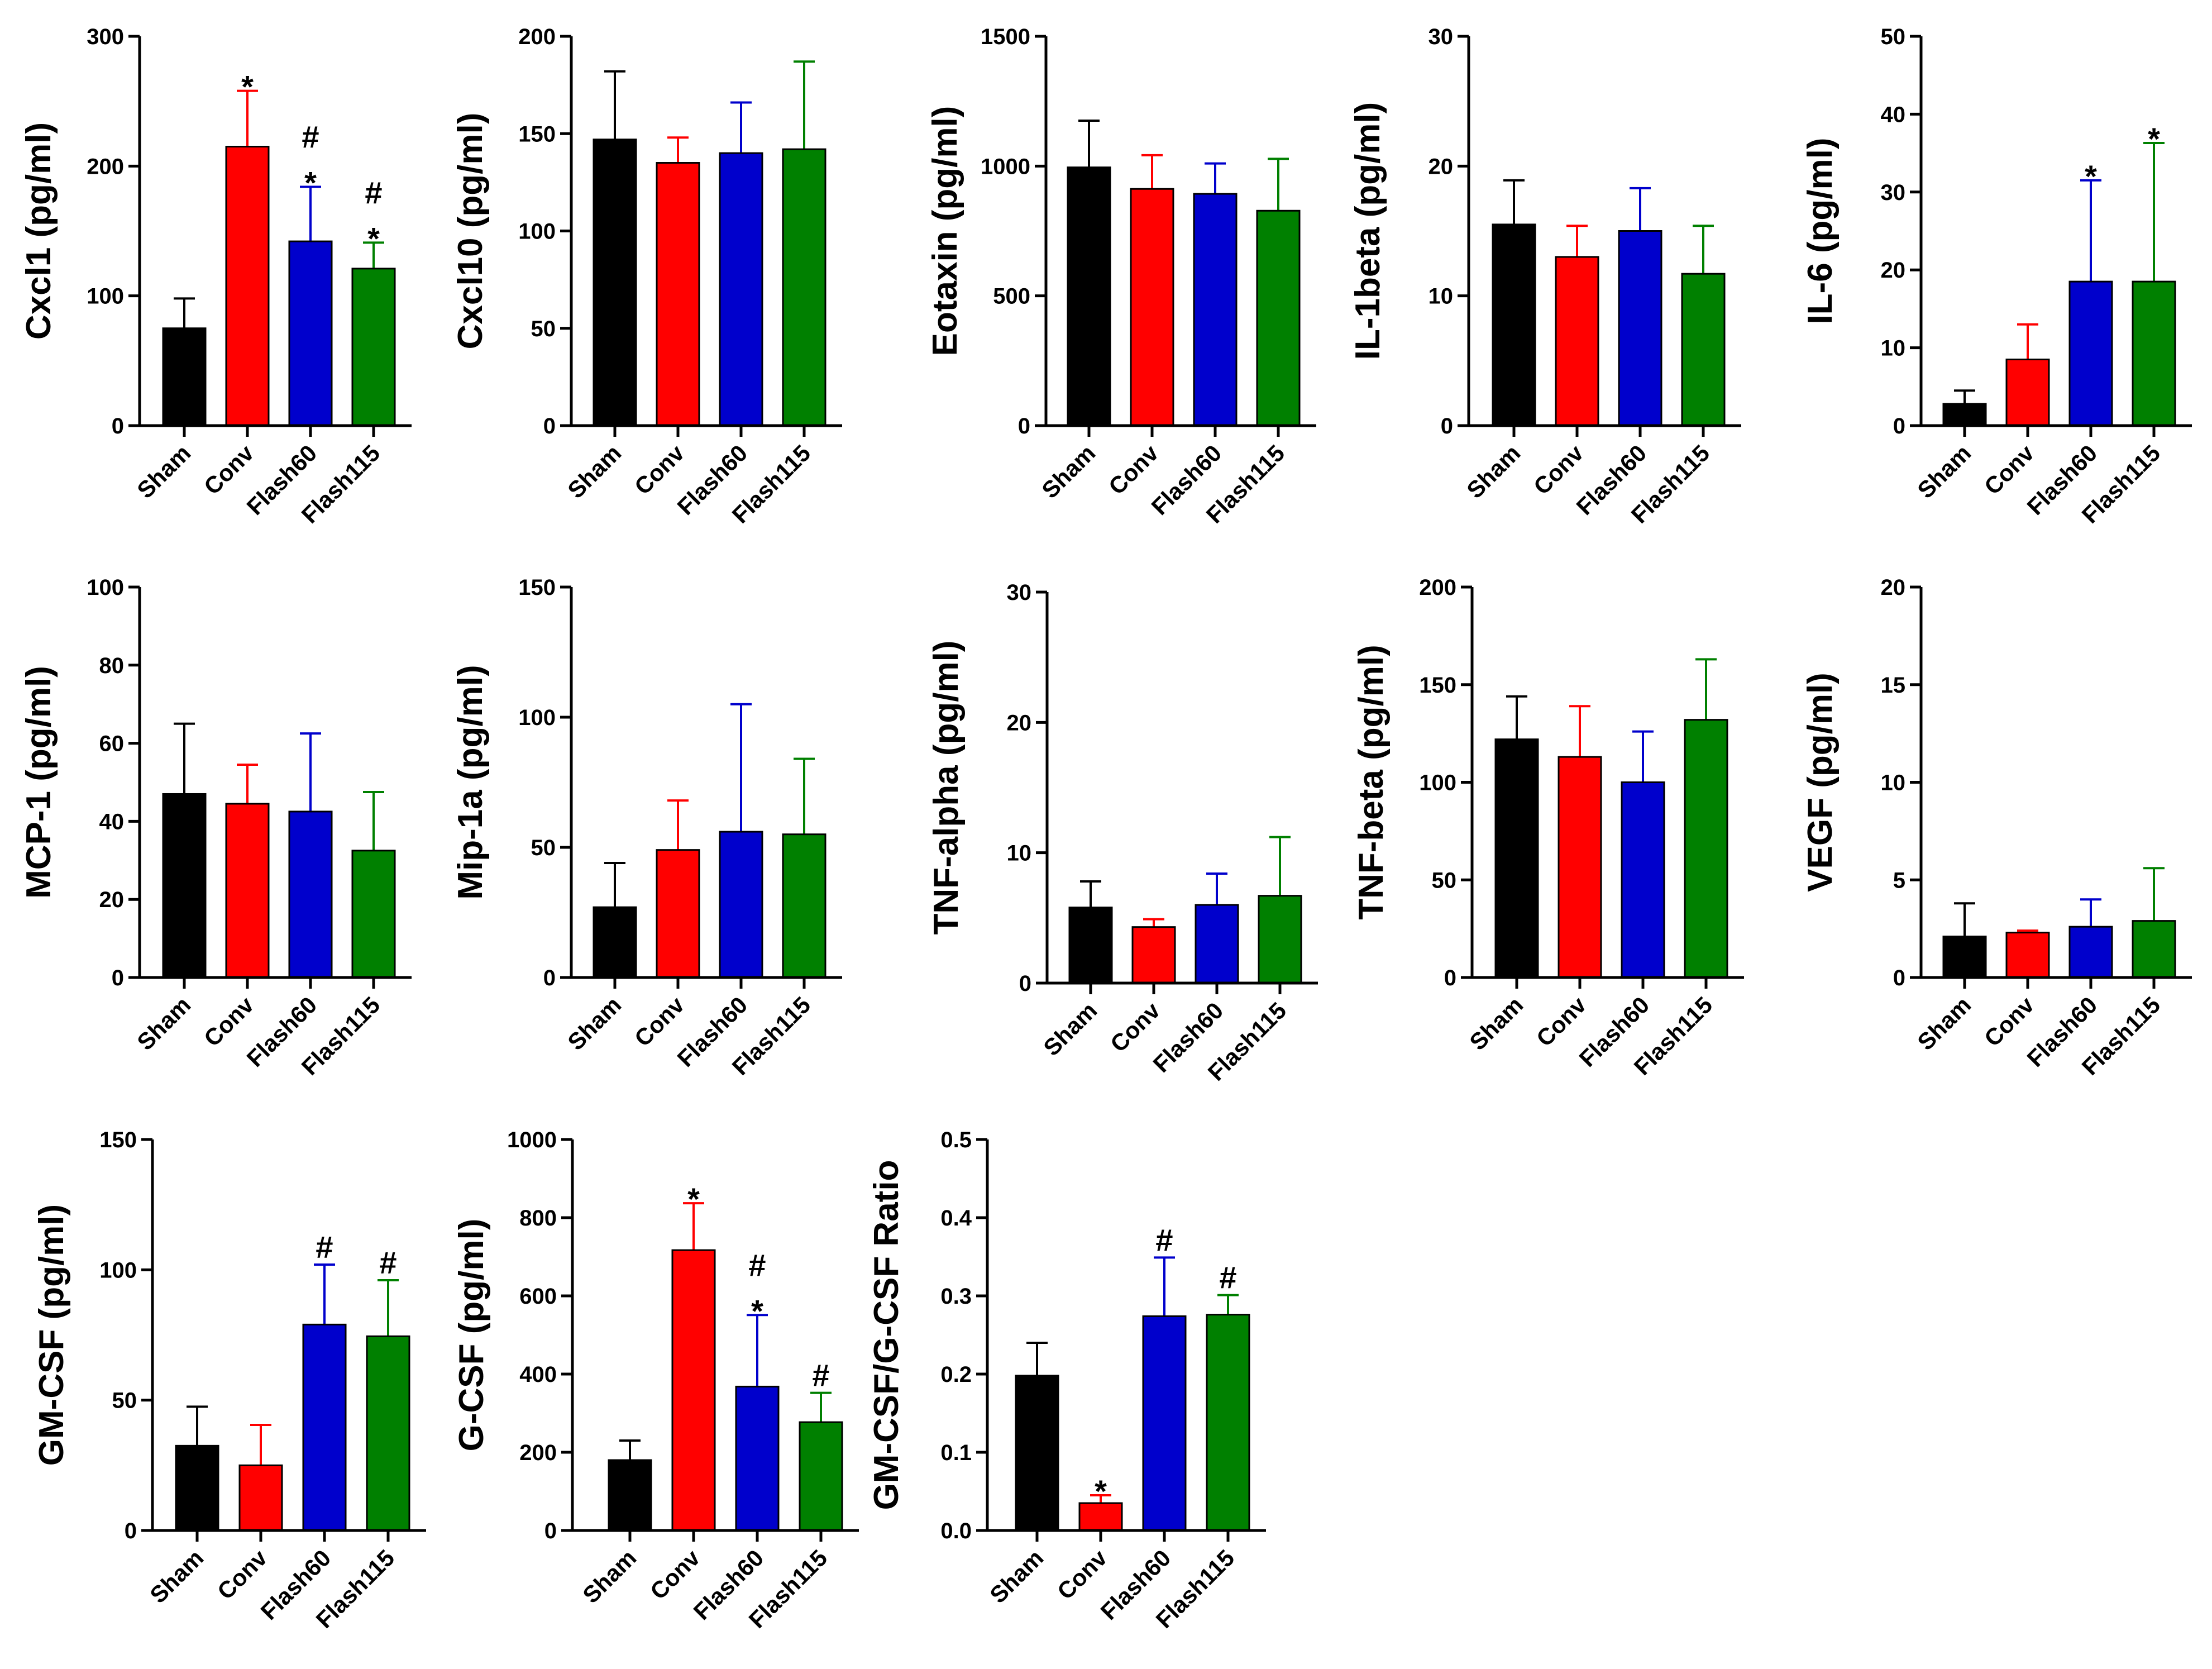 This screenshot has height=1669, width=2212. What do you see at coordinates (956, 1140) in the screenshot?
I see `y-tick-label: 0.5` at bounding box center [956, 1140].